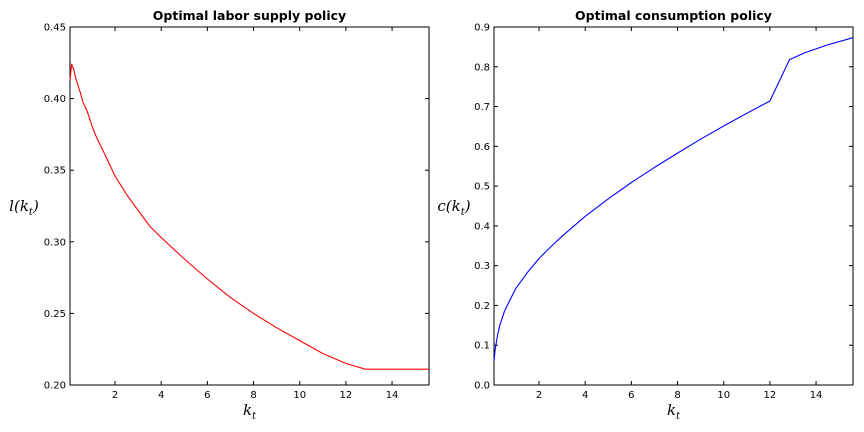 The width and height of the screenshot is (864, 432). I want to click on y-tick-label: 0.4, so click(482, 226).